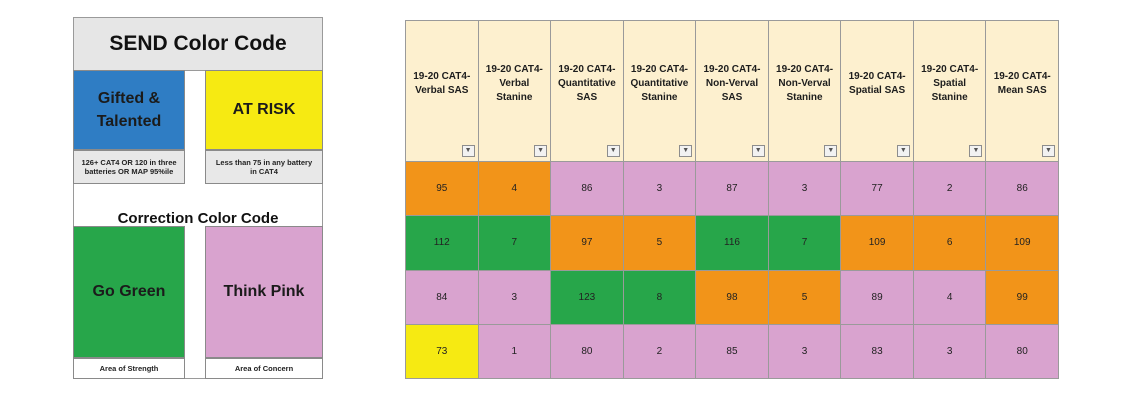  I want to click on table-cell: 1, so click(515, 351).